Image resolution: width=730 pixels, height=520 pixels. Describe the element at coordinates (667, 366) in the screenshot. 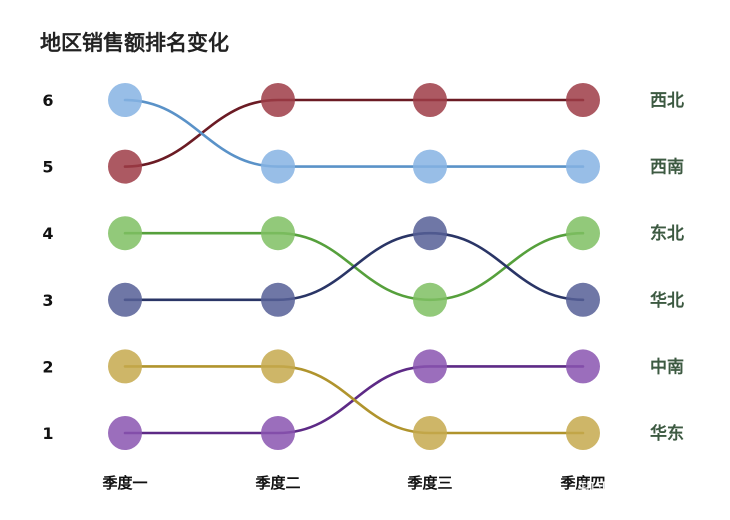

I see `series-label: 中南` at that location.